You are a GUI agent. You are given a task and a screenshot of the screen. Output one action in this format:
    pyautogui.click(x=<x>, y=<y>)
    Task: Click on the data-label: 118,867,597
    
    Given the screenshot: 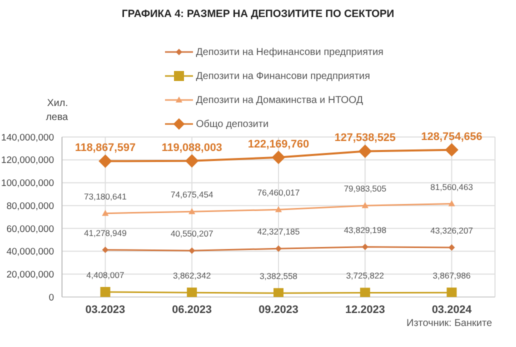 What is the action you would take?
    pyautogui.click(x=105, y=148)
    